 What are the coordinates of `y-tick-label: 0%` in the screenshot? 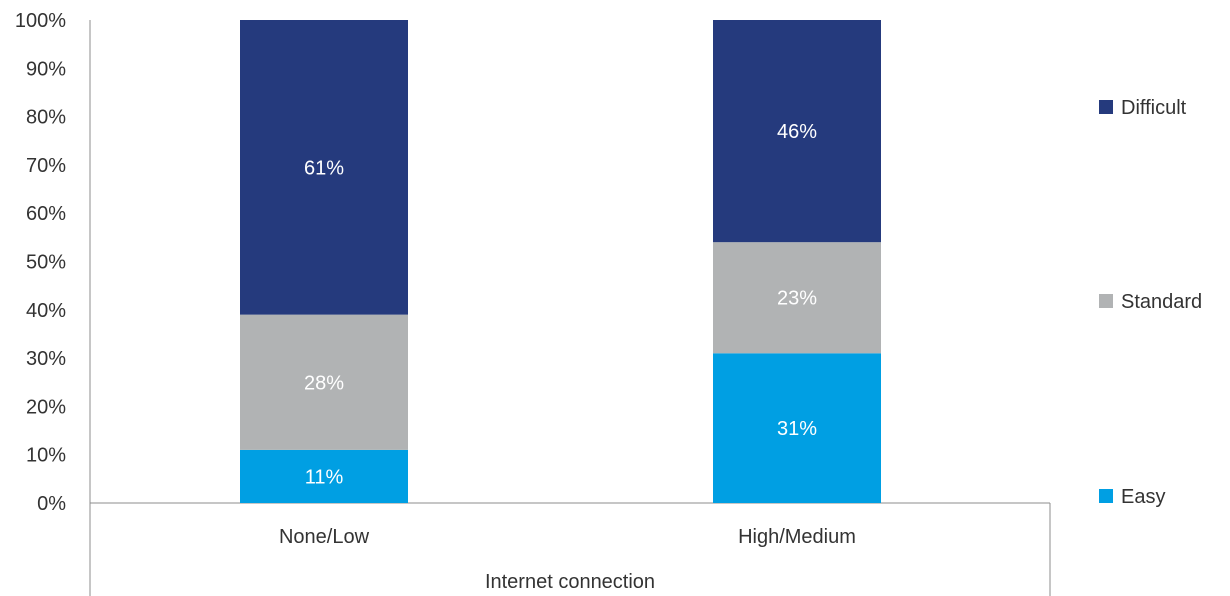 It's located at (51, 504).